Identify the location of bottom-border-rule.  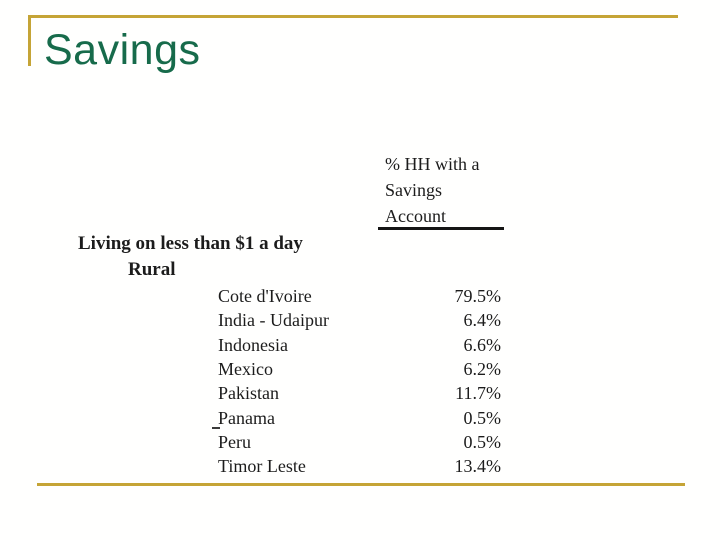
(361, 484).